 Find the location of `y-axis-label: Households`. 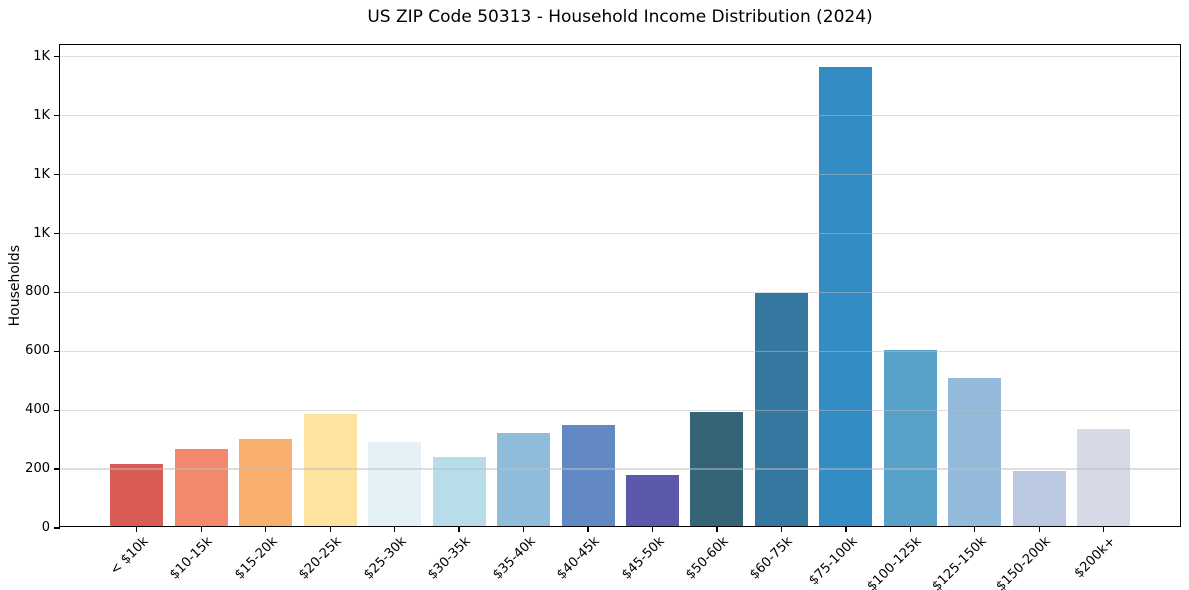

y-axis-label: Households is located at coordinates (15, 285).